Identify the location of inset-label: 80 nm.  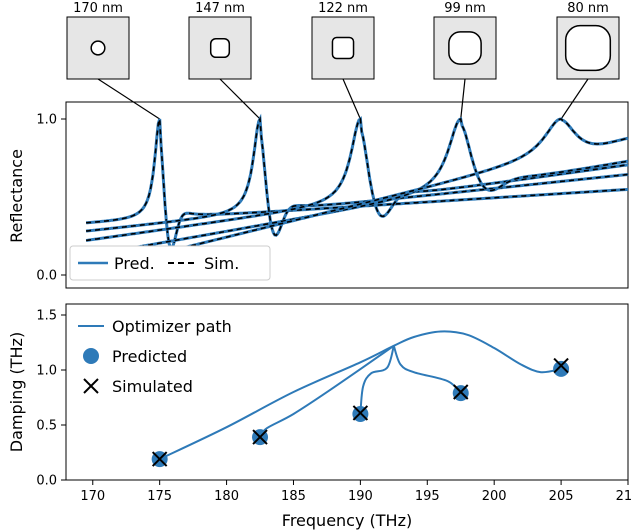
(588, 8).